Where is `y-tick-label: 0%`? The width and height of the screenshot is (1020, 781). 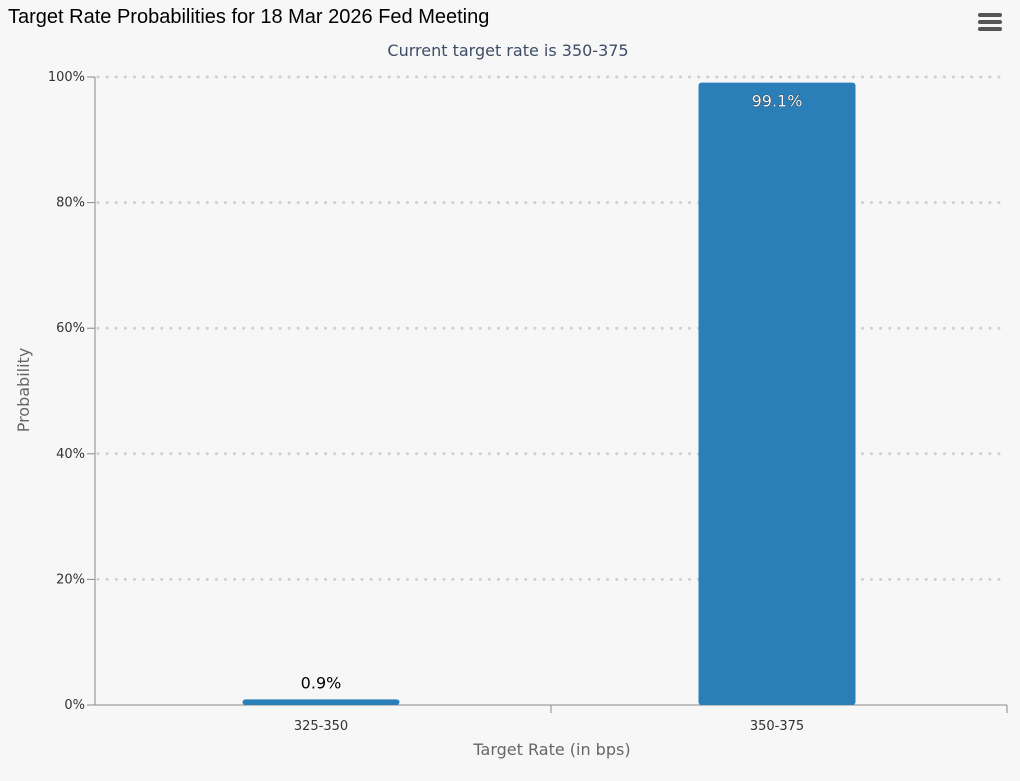
y-tick-label: 0% is located at coordinates (74, 705).